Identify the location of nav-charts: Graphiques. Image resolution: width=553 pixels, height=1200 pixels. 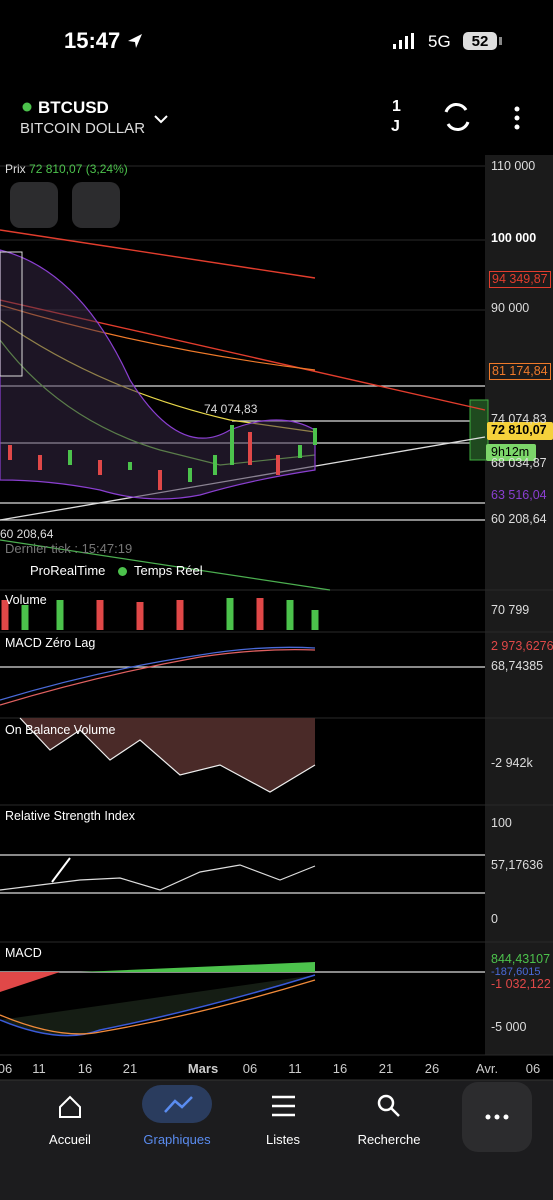
(177, 1139).